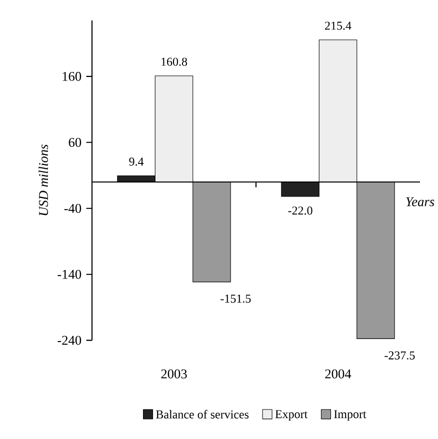 The height and width of the screenshot is (439, 438). What do you see at coordinates (338, 26) in the screenshot?
I see `data-label: 215.4` at bounding box center [338, 26].